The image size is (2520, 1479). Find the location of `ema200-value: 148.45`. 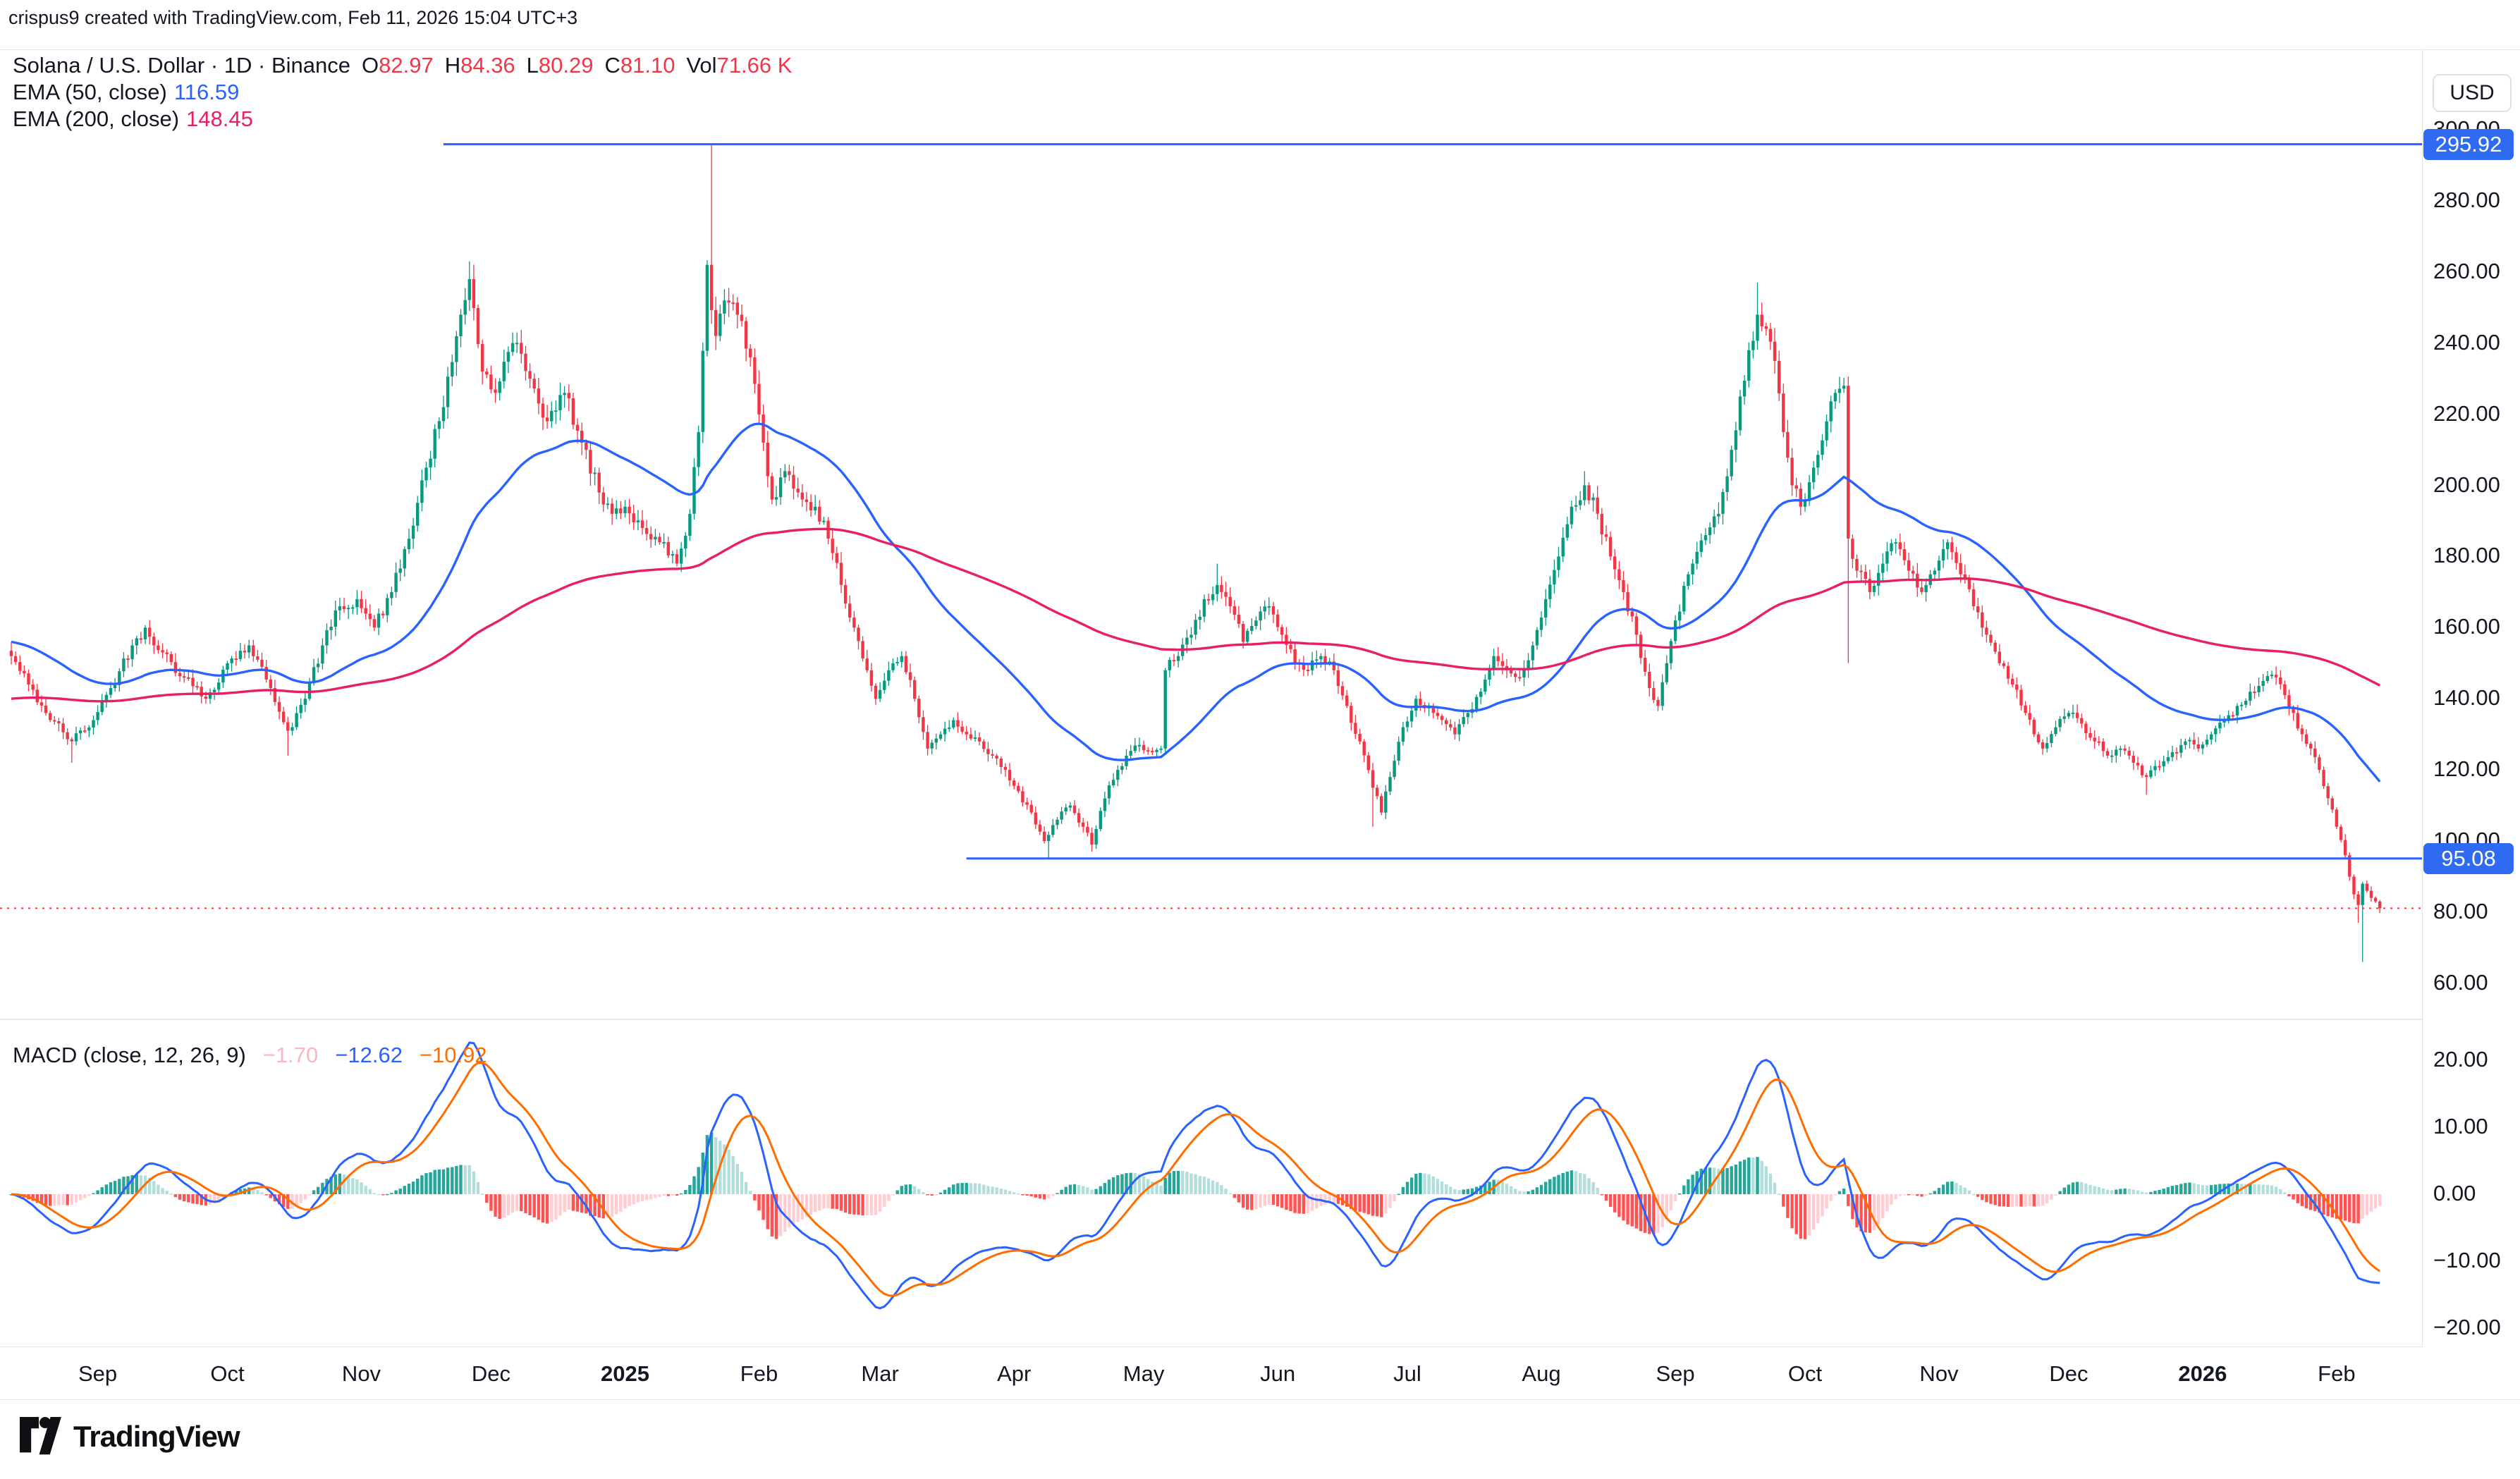

ema200-value: 148.45 is located at coordinates (219, 118).